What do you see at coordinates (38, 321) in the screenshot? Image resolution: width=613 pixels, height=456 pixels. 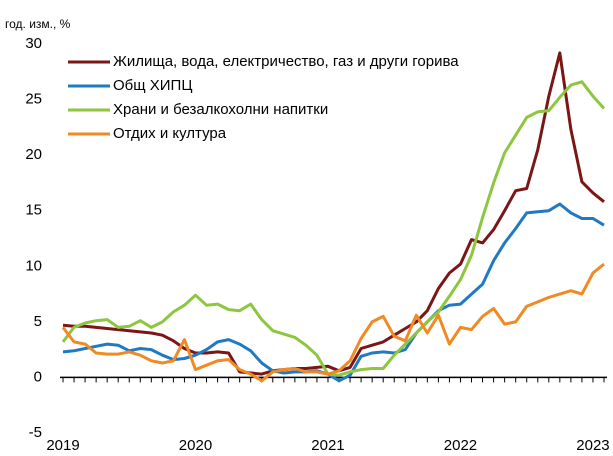 I see `y-tick-label: 5` at bounding box center [38, 321].